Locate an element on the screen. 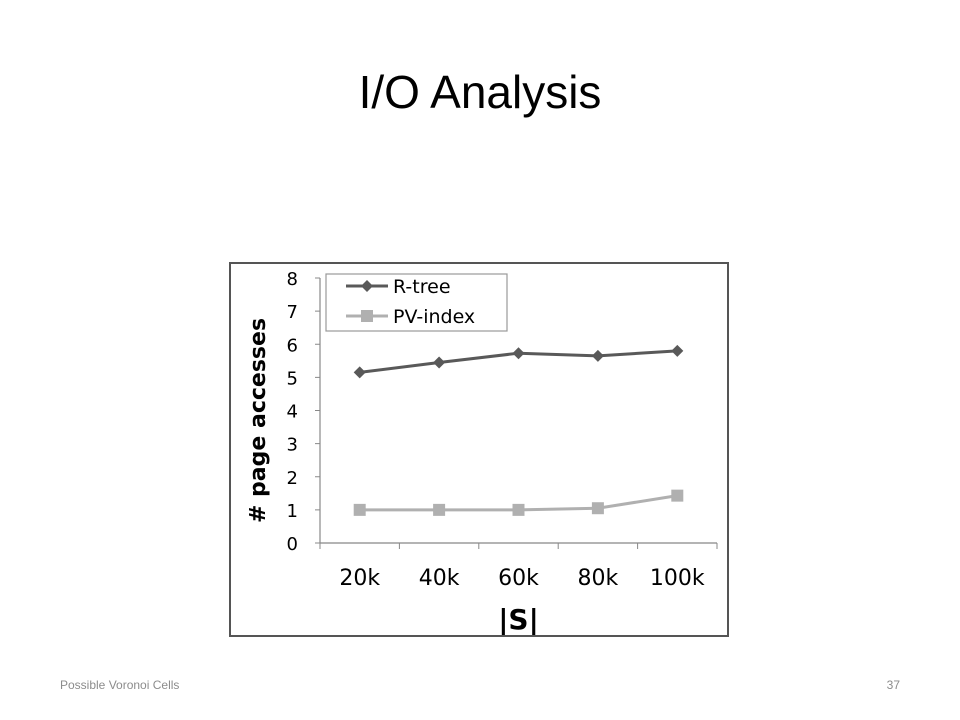  y-tick-labels: 0 1 2 3 4 5 6 7 8 is located at coordinates (292, 412).